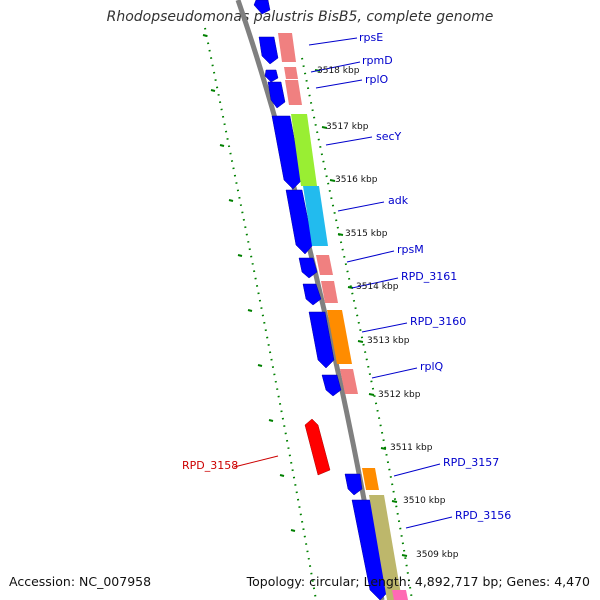 Image resolution: width=600 pixels, height=600 pixels. Describe the element at coordinates (361, 206) in the screenshot. I see `leader-adk` at that location.